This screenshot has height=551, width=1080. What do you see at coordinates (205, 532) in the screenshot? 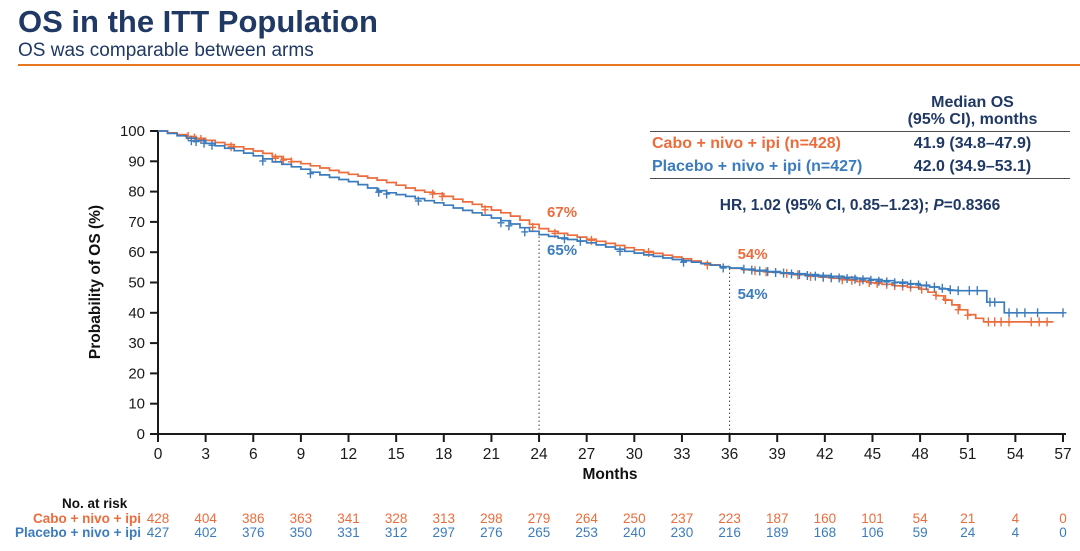
I see `risk-count: 402` at bounding box center [205, 532].